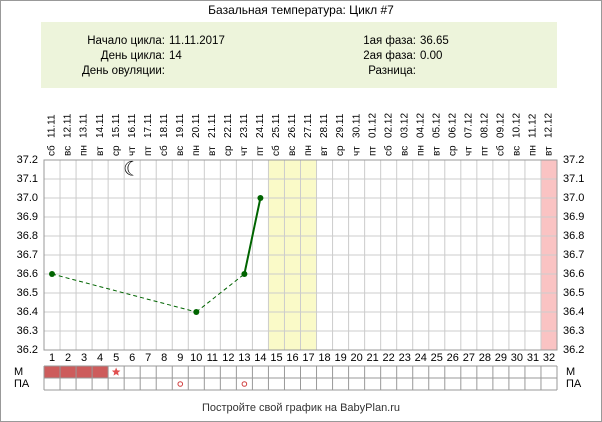 The height and width of the screenshot is (422, 602). What do you see at coordinates (301, 10) in the screenshot?
I see `chart-title: Базальная температура: Цикл #7` at bounding box center [301, 10].